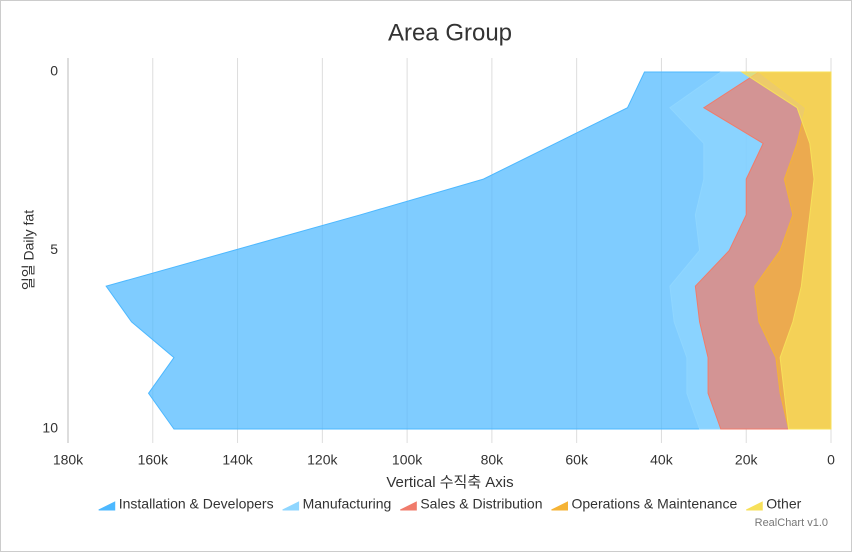 The height and width of the screenshot is (552, 852). Describe the element at coordinates (54, 71) in the screenshot. I see `category-tick-label: 0` at that location.